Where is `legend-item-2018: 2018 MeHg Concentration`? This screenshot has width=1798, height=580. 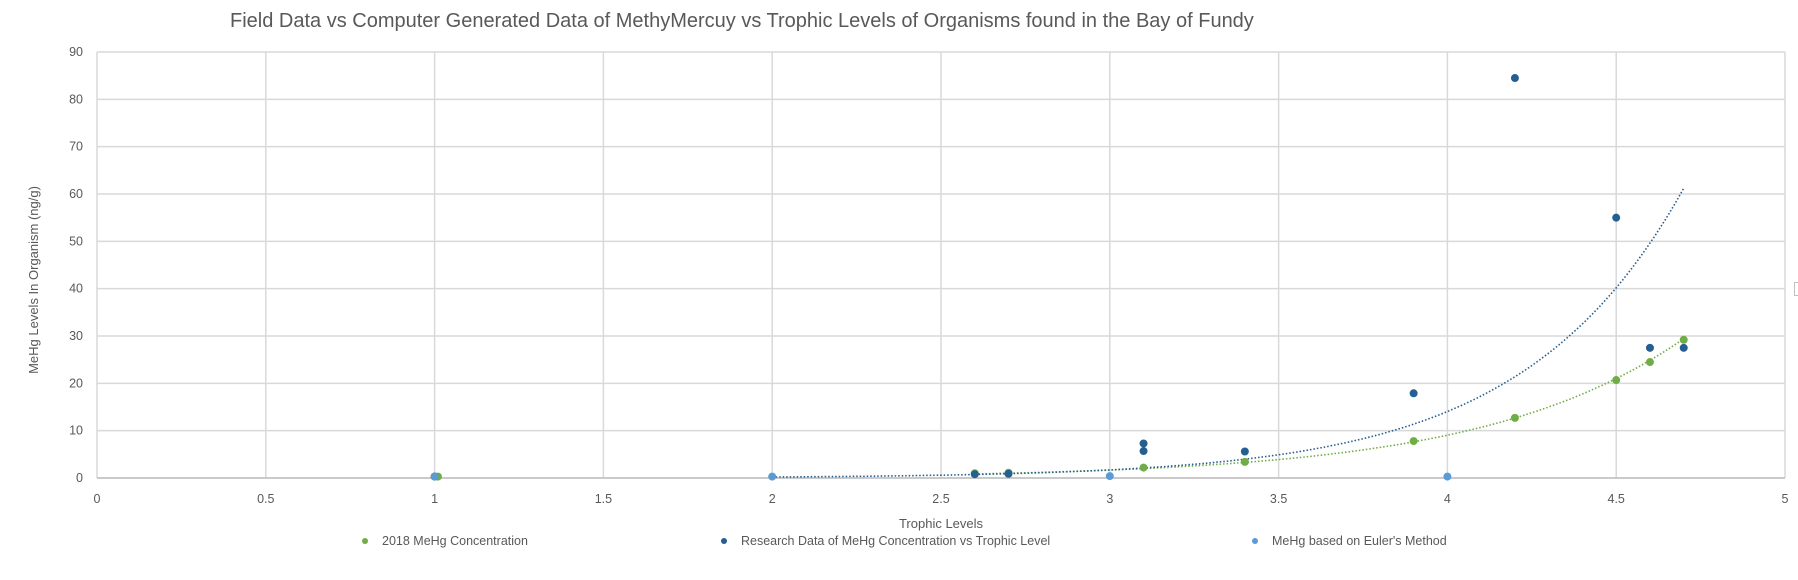 legend-item-2018: 2018 MeHg Concentration is located at coordinates (445, 541).